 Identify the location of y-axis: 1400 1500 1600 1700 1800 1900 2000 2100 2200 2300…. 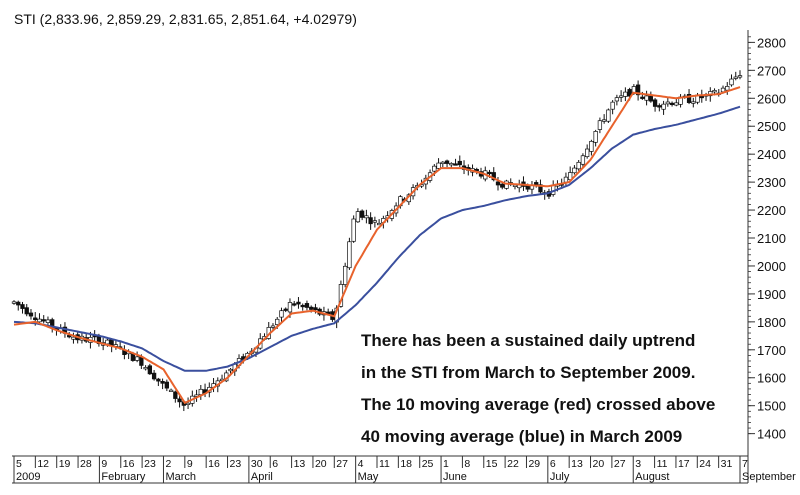
(767, 238).